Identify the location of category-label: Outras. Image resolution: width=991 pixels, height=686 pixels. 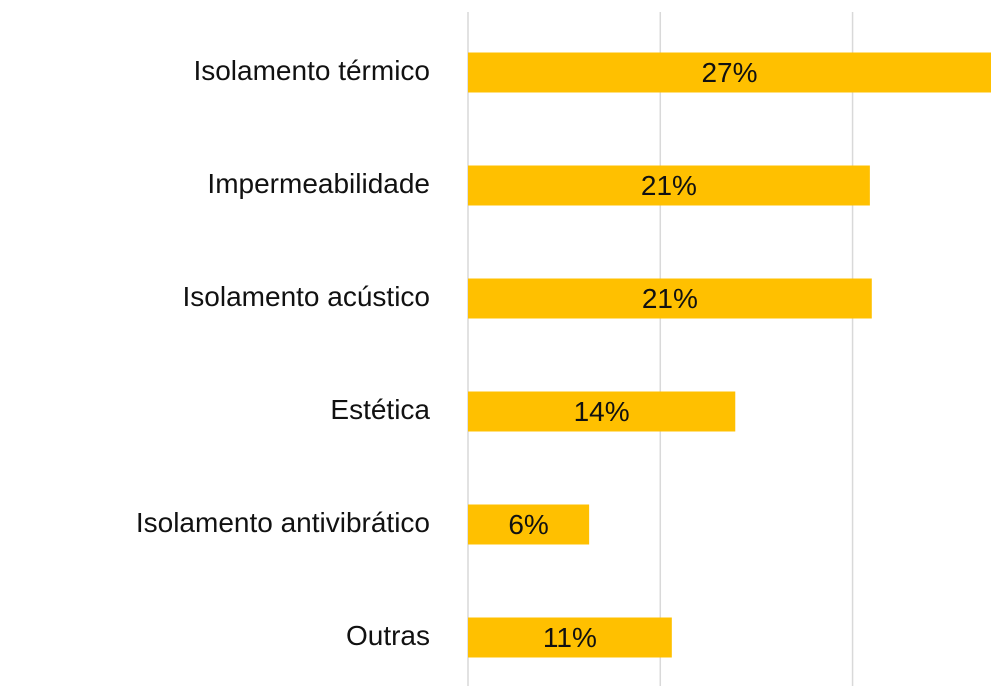
(388, 635).